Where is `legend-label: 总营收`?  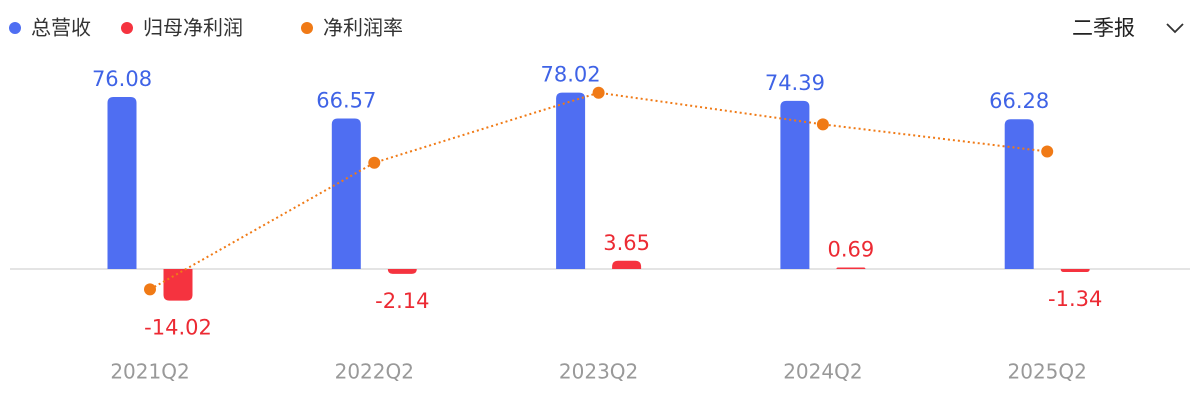
legend-label: 总营收 is located at coordinates (61, 28).